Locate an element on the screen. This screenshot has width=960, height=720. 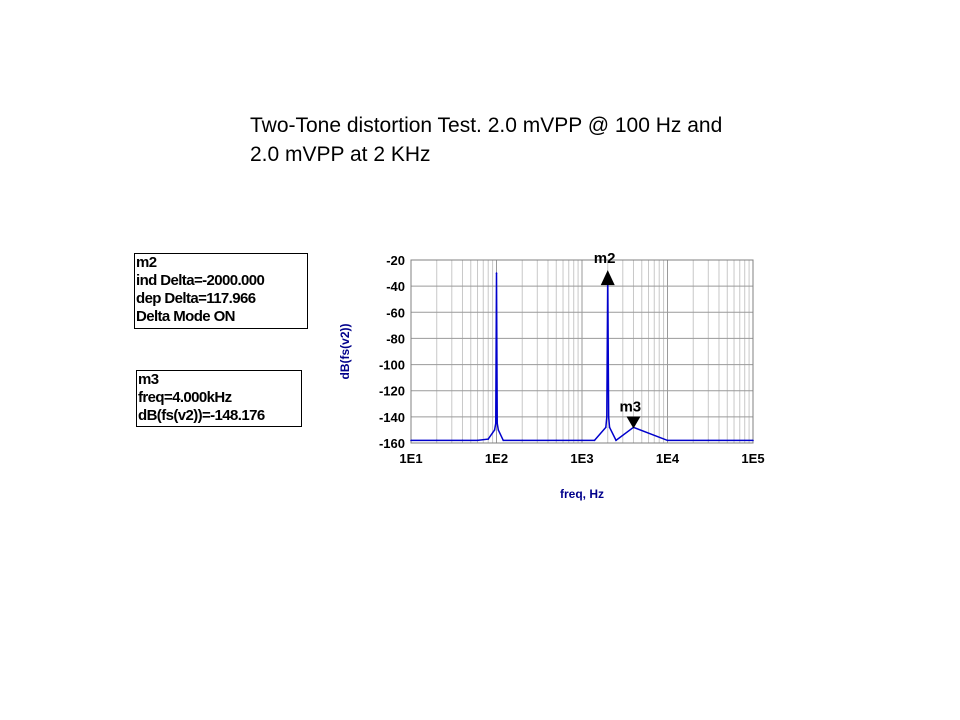
marker-m3-name: m3 is located at coordinates (148, 379).